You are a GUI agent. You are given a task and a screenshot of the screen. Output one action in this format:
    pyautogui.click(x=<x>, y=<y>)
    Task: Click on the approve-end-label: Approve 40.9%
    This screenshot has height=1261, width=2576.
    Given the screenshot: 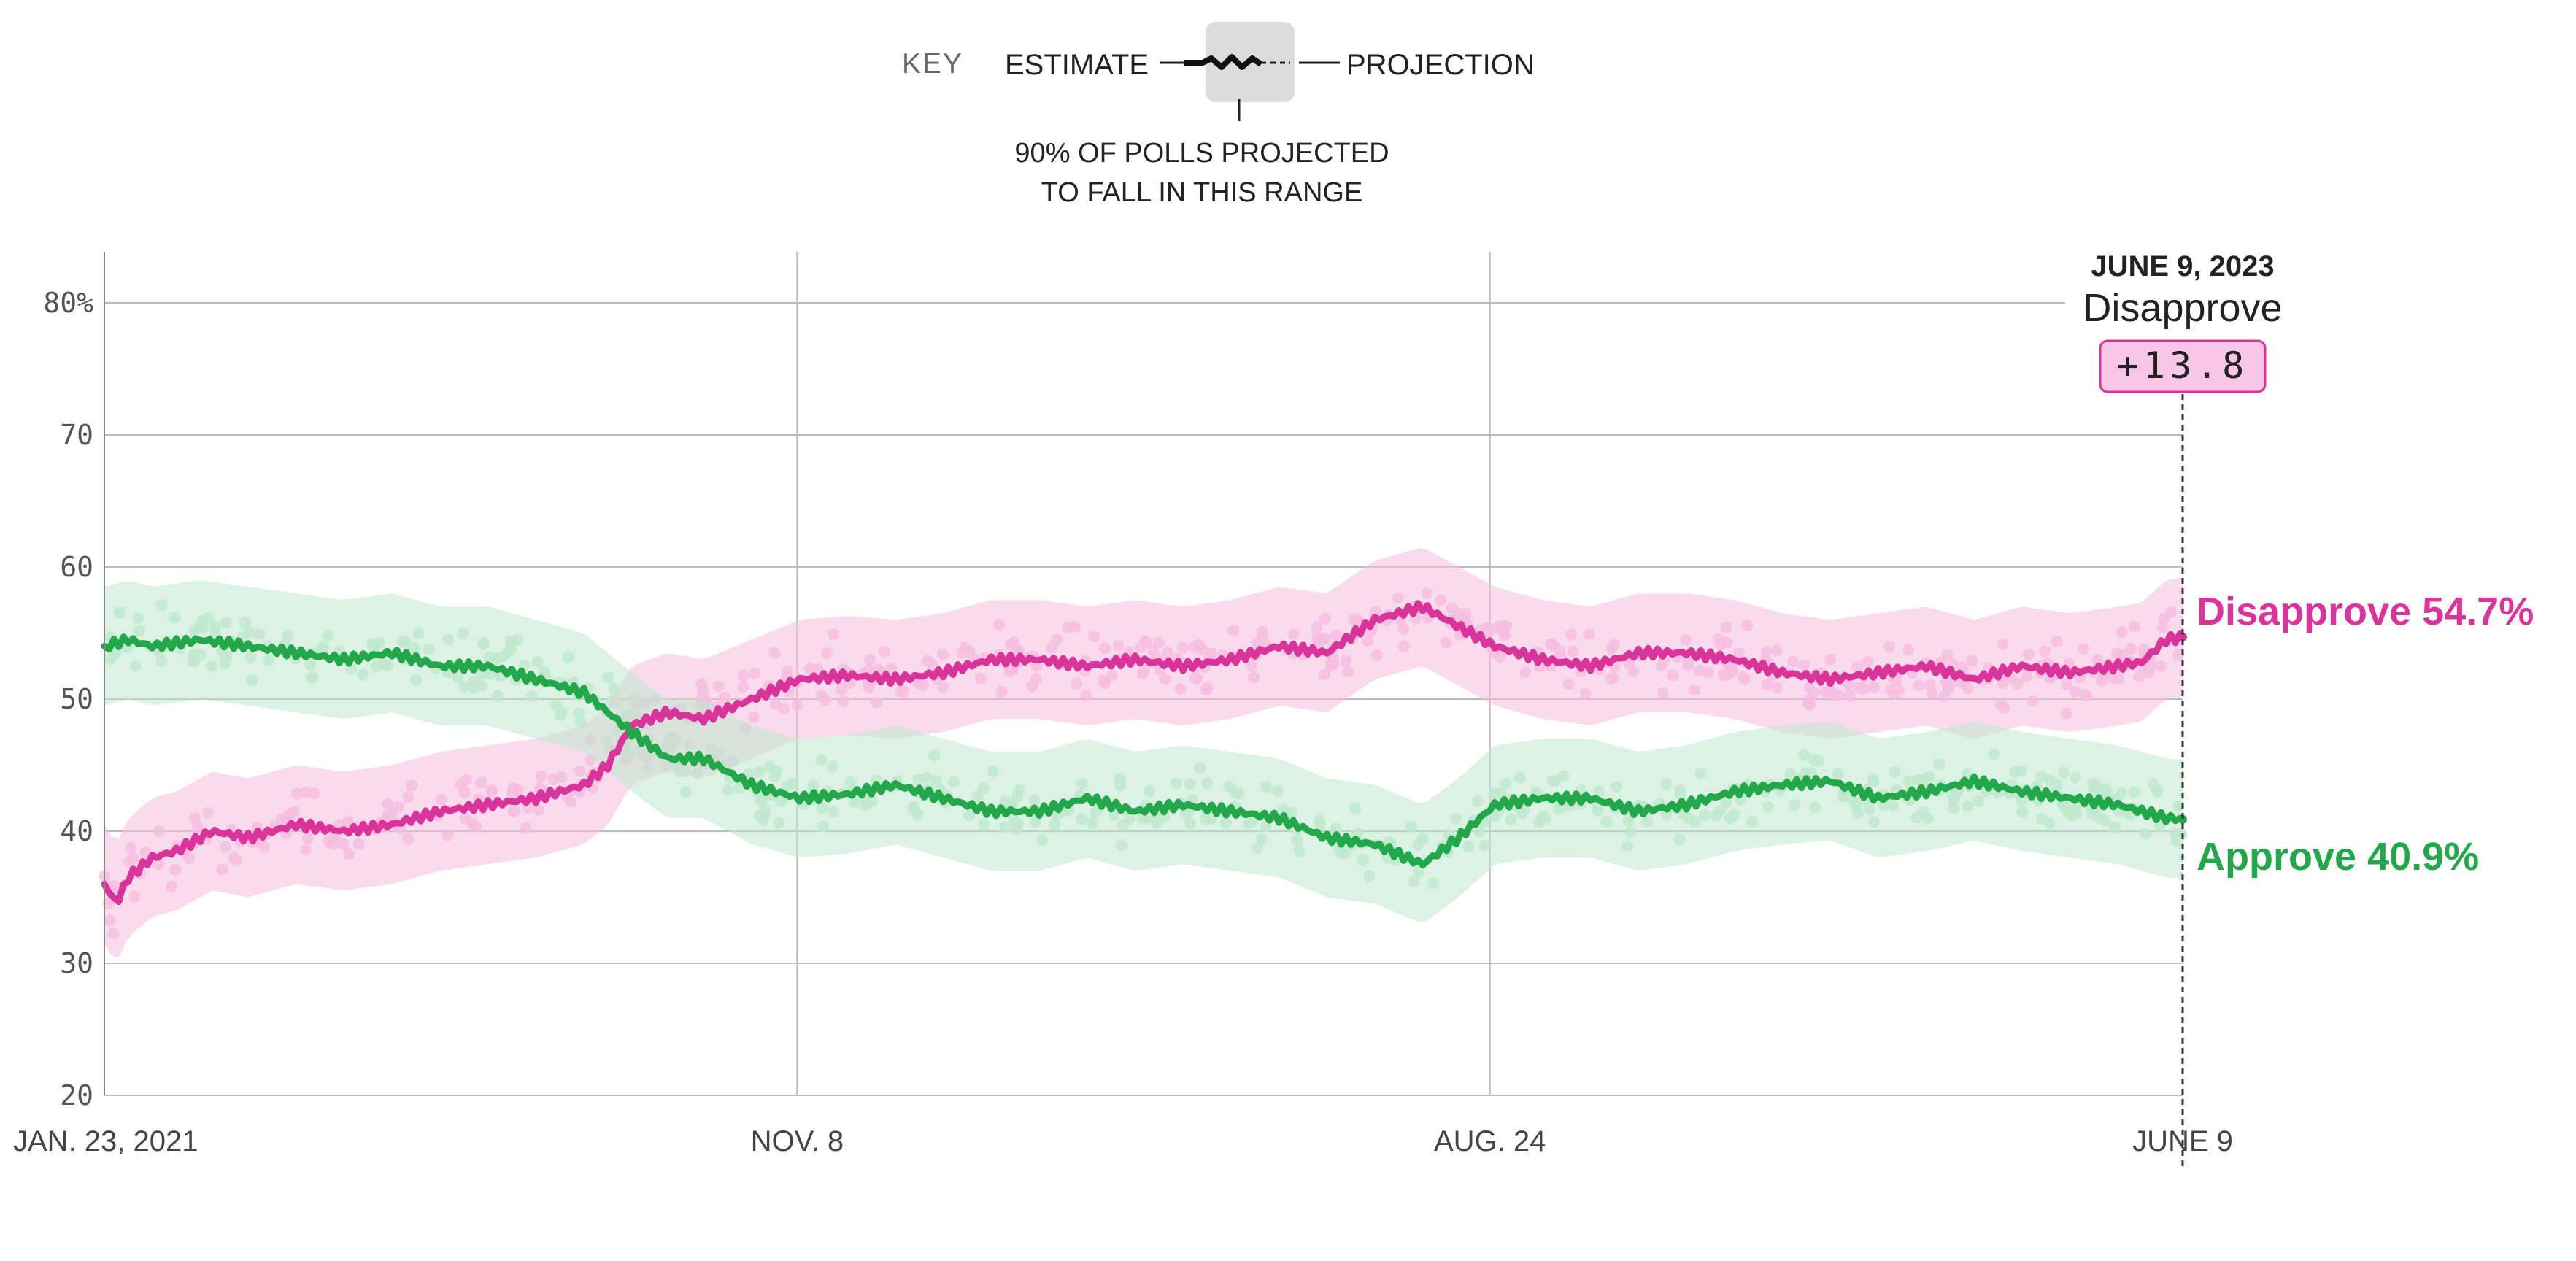 What is the action you would take?
    pyautogui.click(x=2338, y=857)
    